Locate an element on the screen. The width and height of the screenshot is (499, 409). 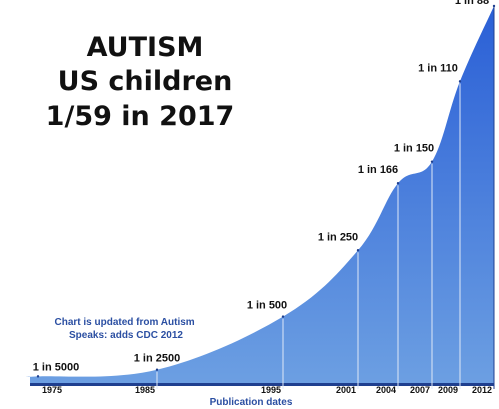
x-tick-label: 2007 is located at coordinates (420, 390).